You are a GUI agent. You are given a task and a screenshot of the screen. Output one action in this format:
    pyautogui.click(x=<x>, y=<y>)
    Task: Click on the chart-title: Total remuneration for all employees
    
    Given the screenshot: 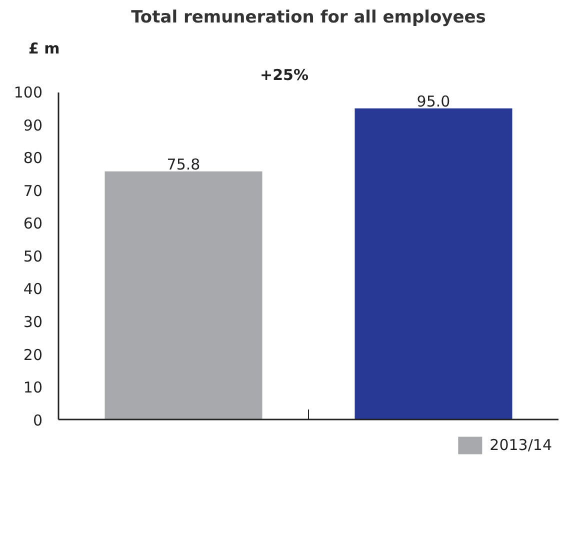 What is the action you would take?
    pyautogui.click(x=308, y=18)
    